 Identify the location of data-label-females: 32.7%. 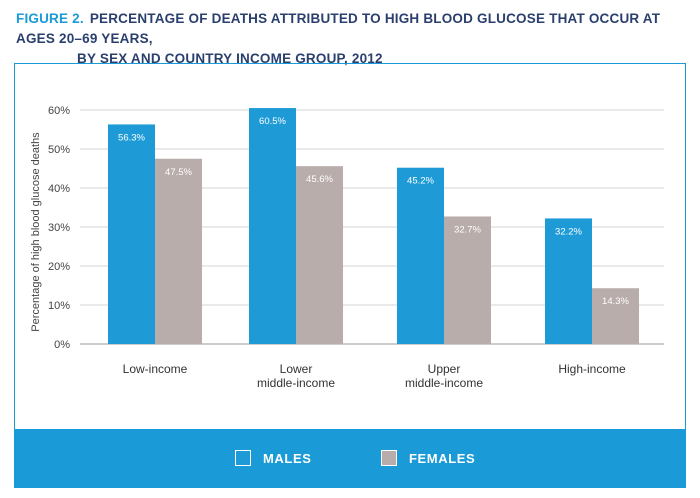
(467, 229).